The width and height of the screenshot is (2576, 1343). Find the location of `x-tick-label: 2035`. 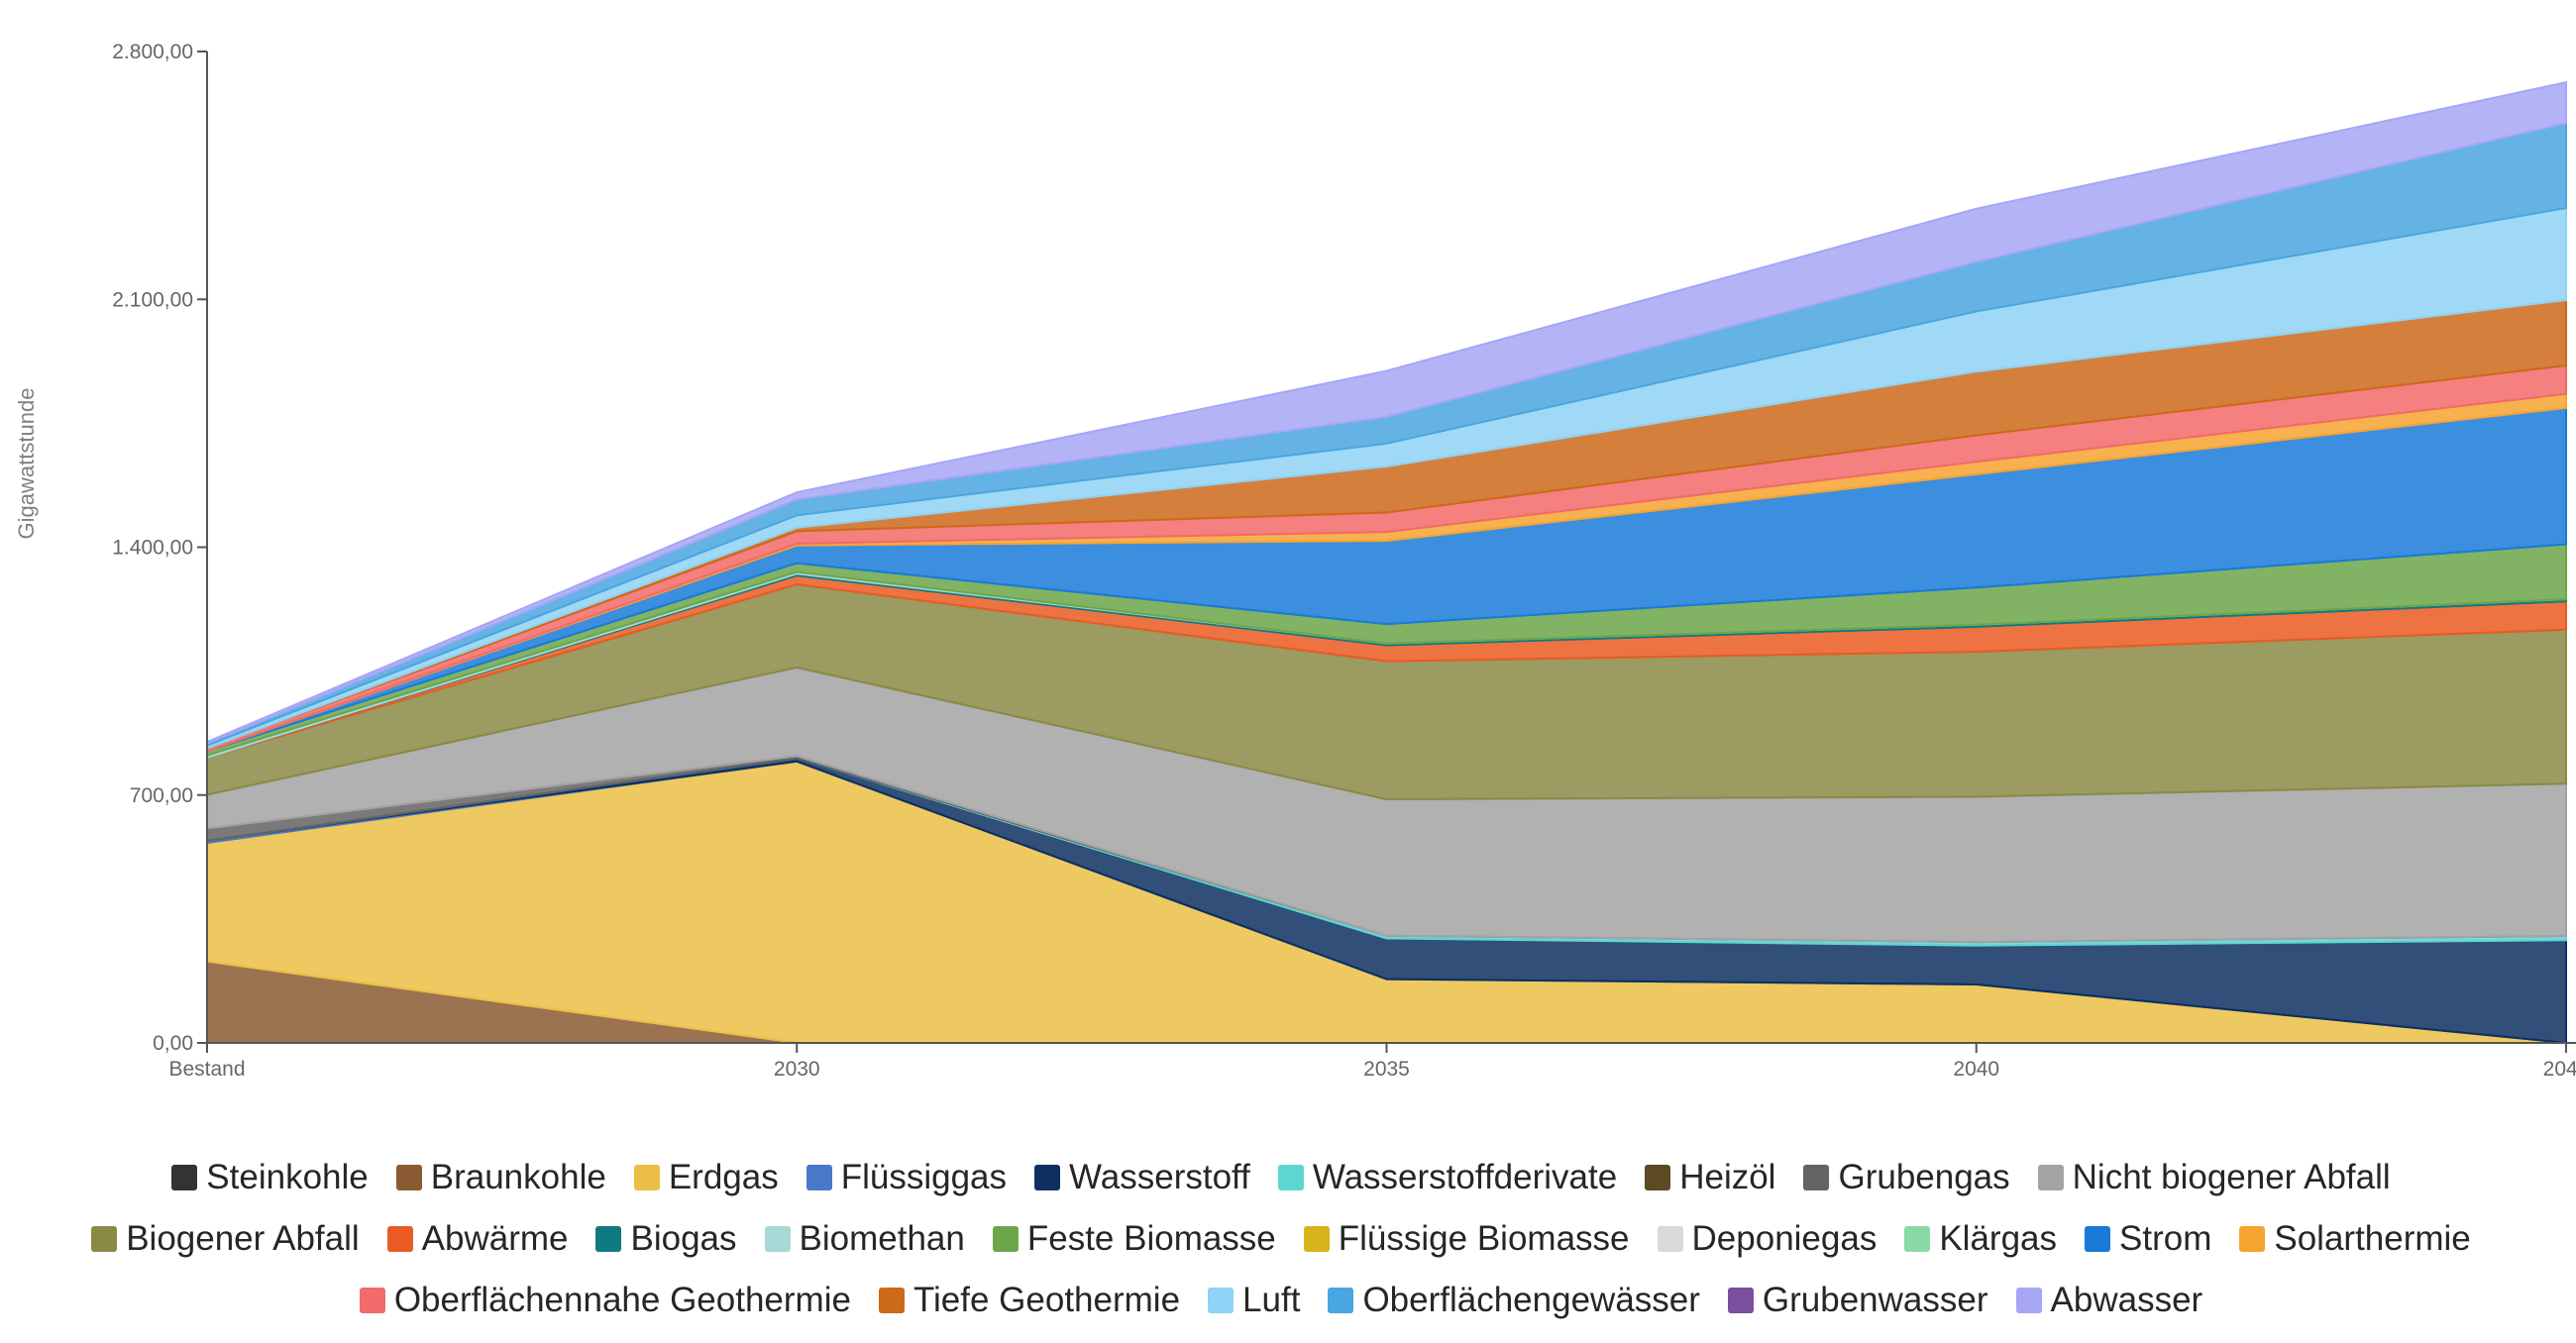

x-tick-label: 2035 is located at coordinates (1386, 1069).